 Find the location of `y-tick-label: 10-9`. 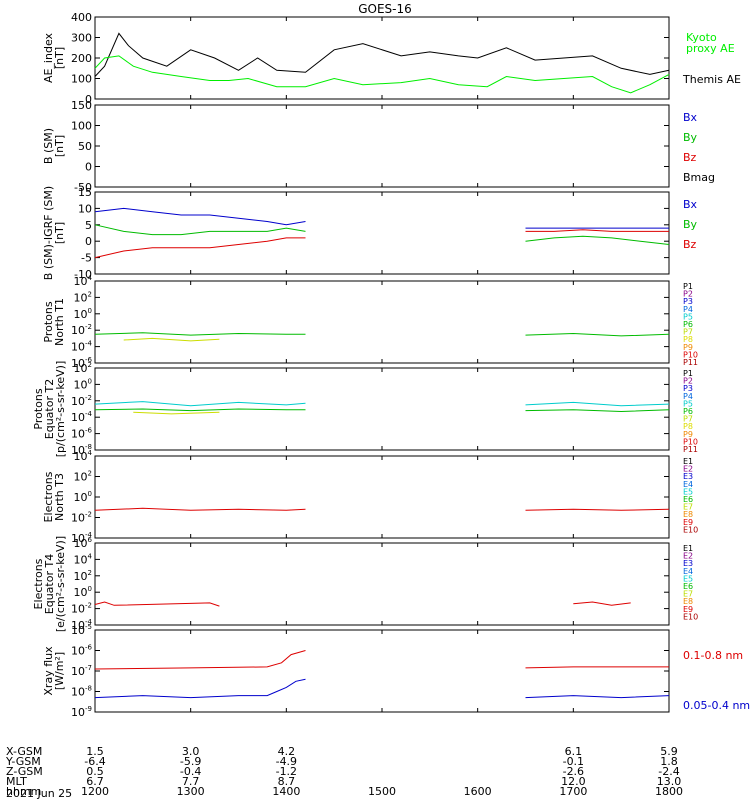

y-tick-label: 10-9 is located at coordinates (81, 712).